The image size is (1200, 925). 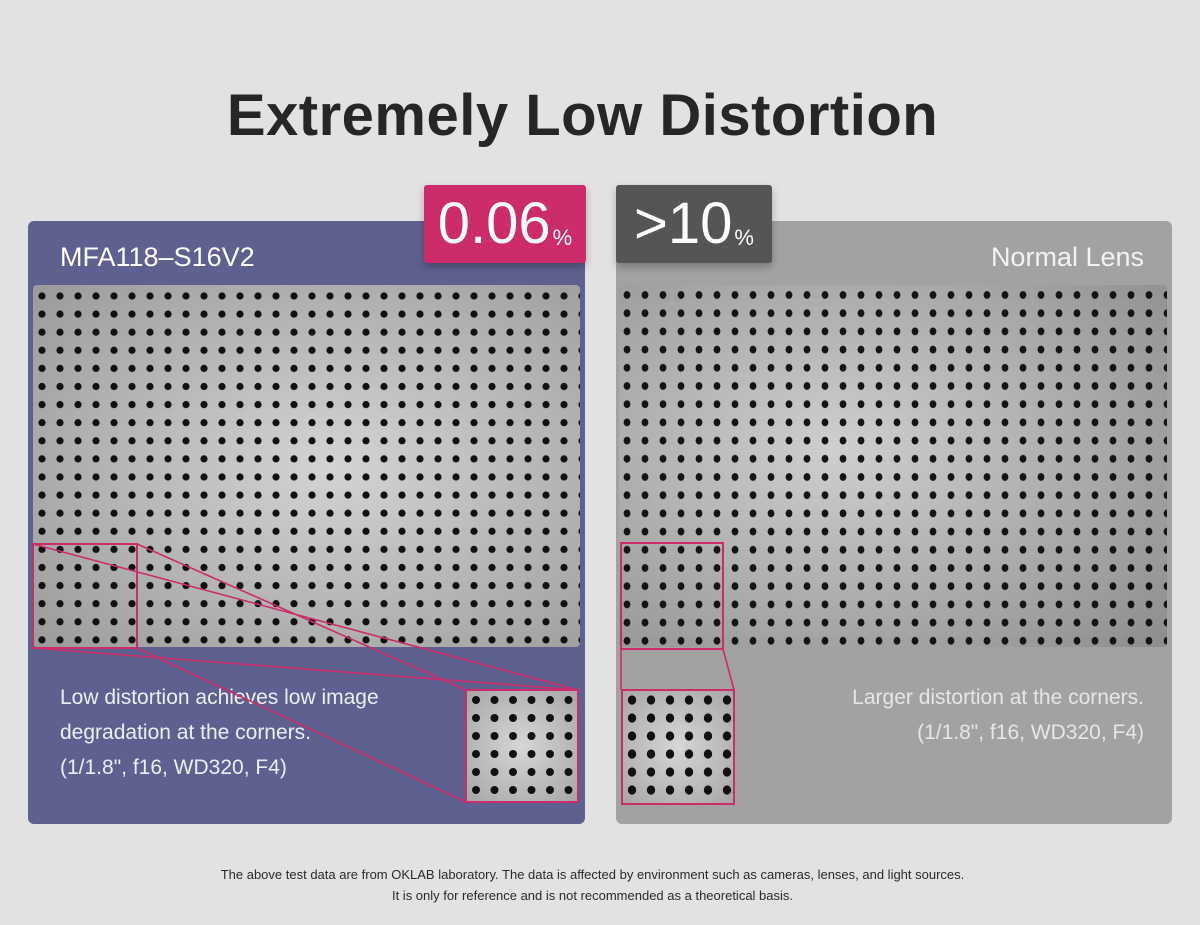 What do you see at coordinates (494, 223) in the screenshot?
I see `badge-value: 0.06` at bounding box center [494, 223].